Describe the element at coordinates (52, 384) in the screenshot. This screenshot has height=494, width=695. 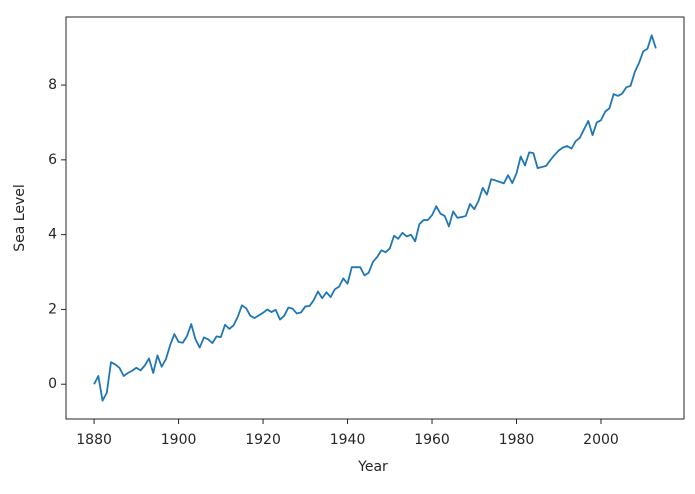
I see `y-tick-label: 0` at that location.